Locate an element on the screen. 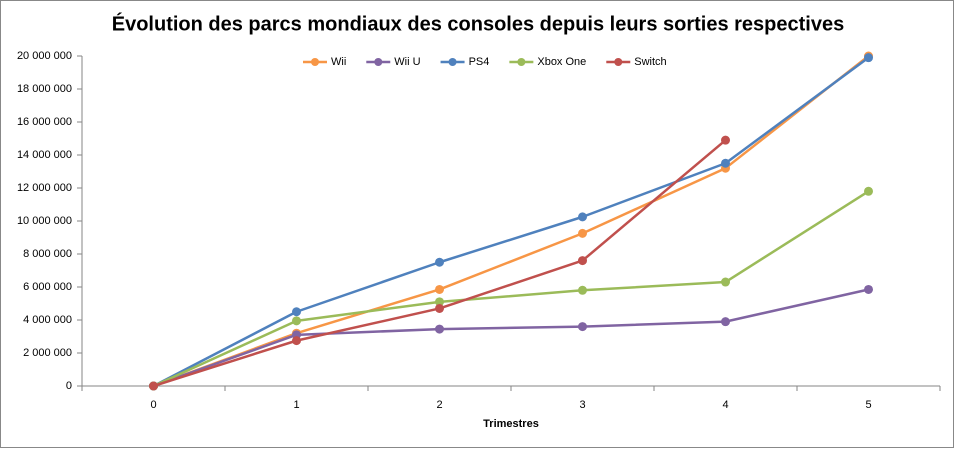 The height and width of the screenshot is (449, 955). y-tick-label: 20 000 000 is located at coordinates (44, 56).